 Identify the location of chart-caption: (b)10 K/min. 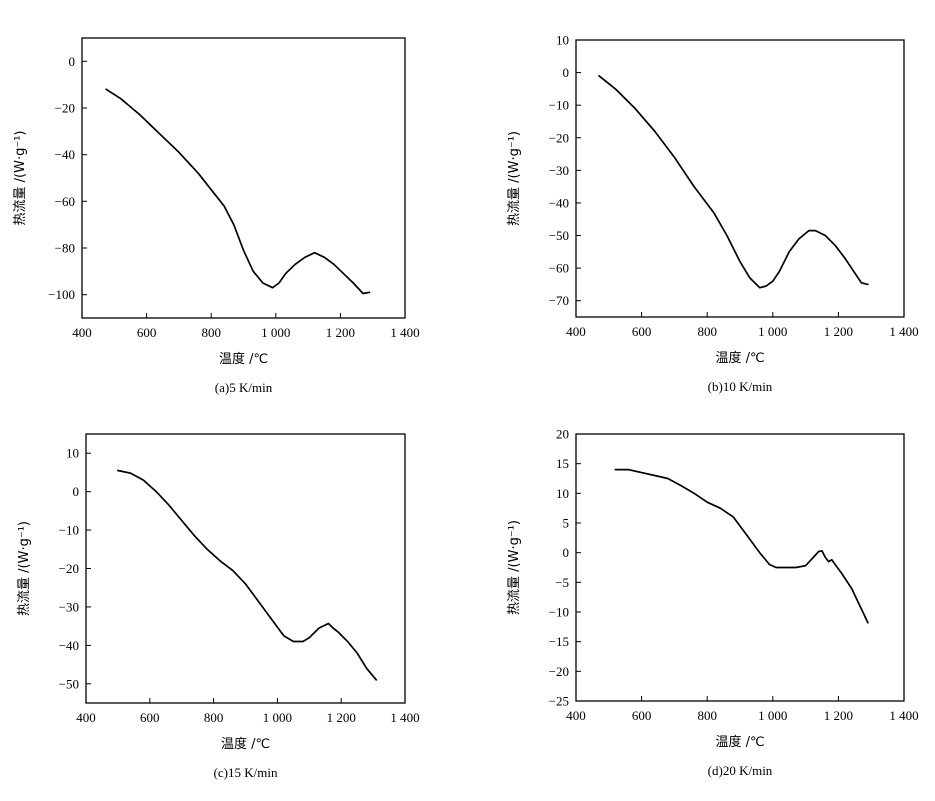
(740, 386).